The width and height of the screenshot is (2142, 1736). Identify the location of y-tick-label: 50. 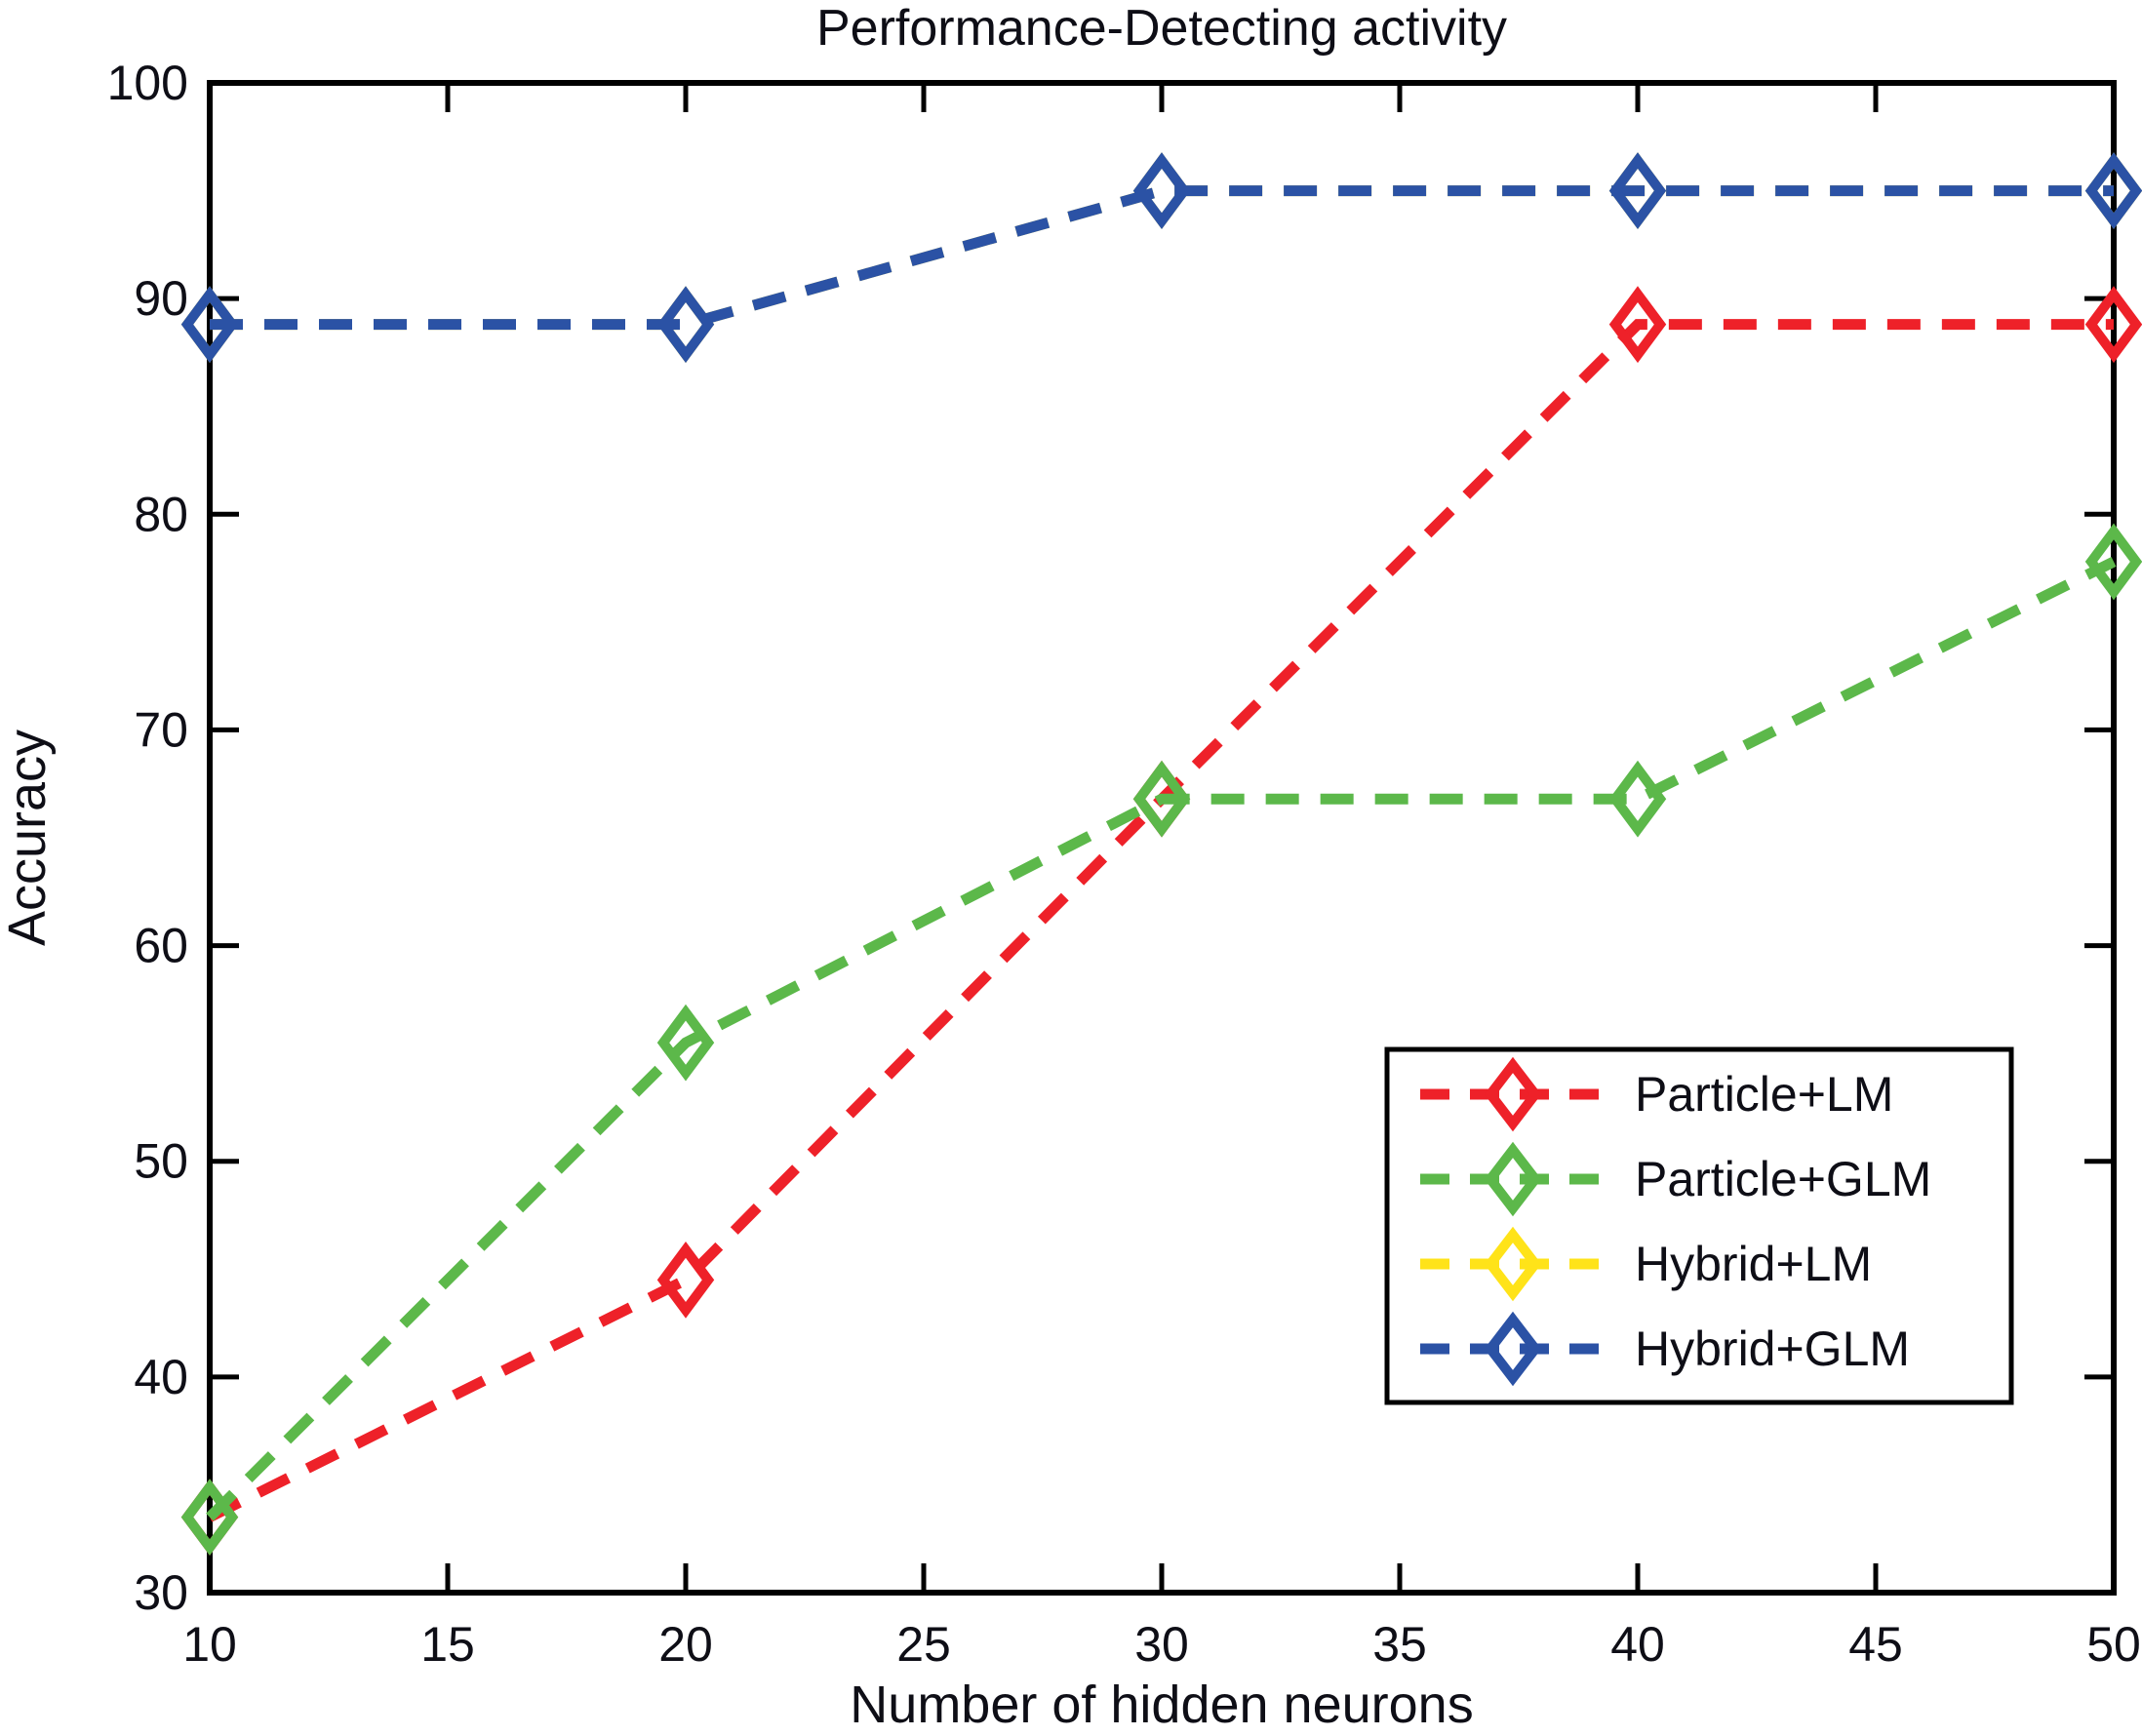
(161, 1161).